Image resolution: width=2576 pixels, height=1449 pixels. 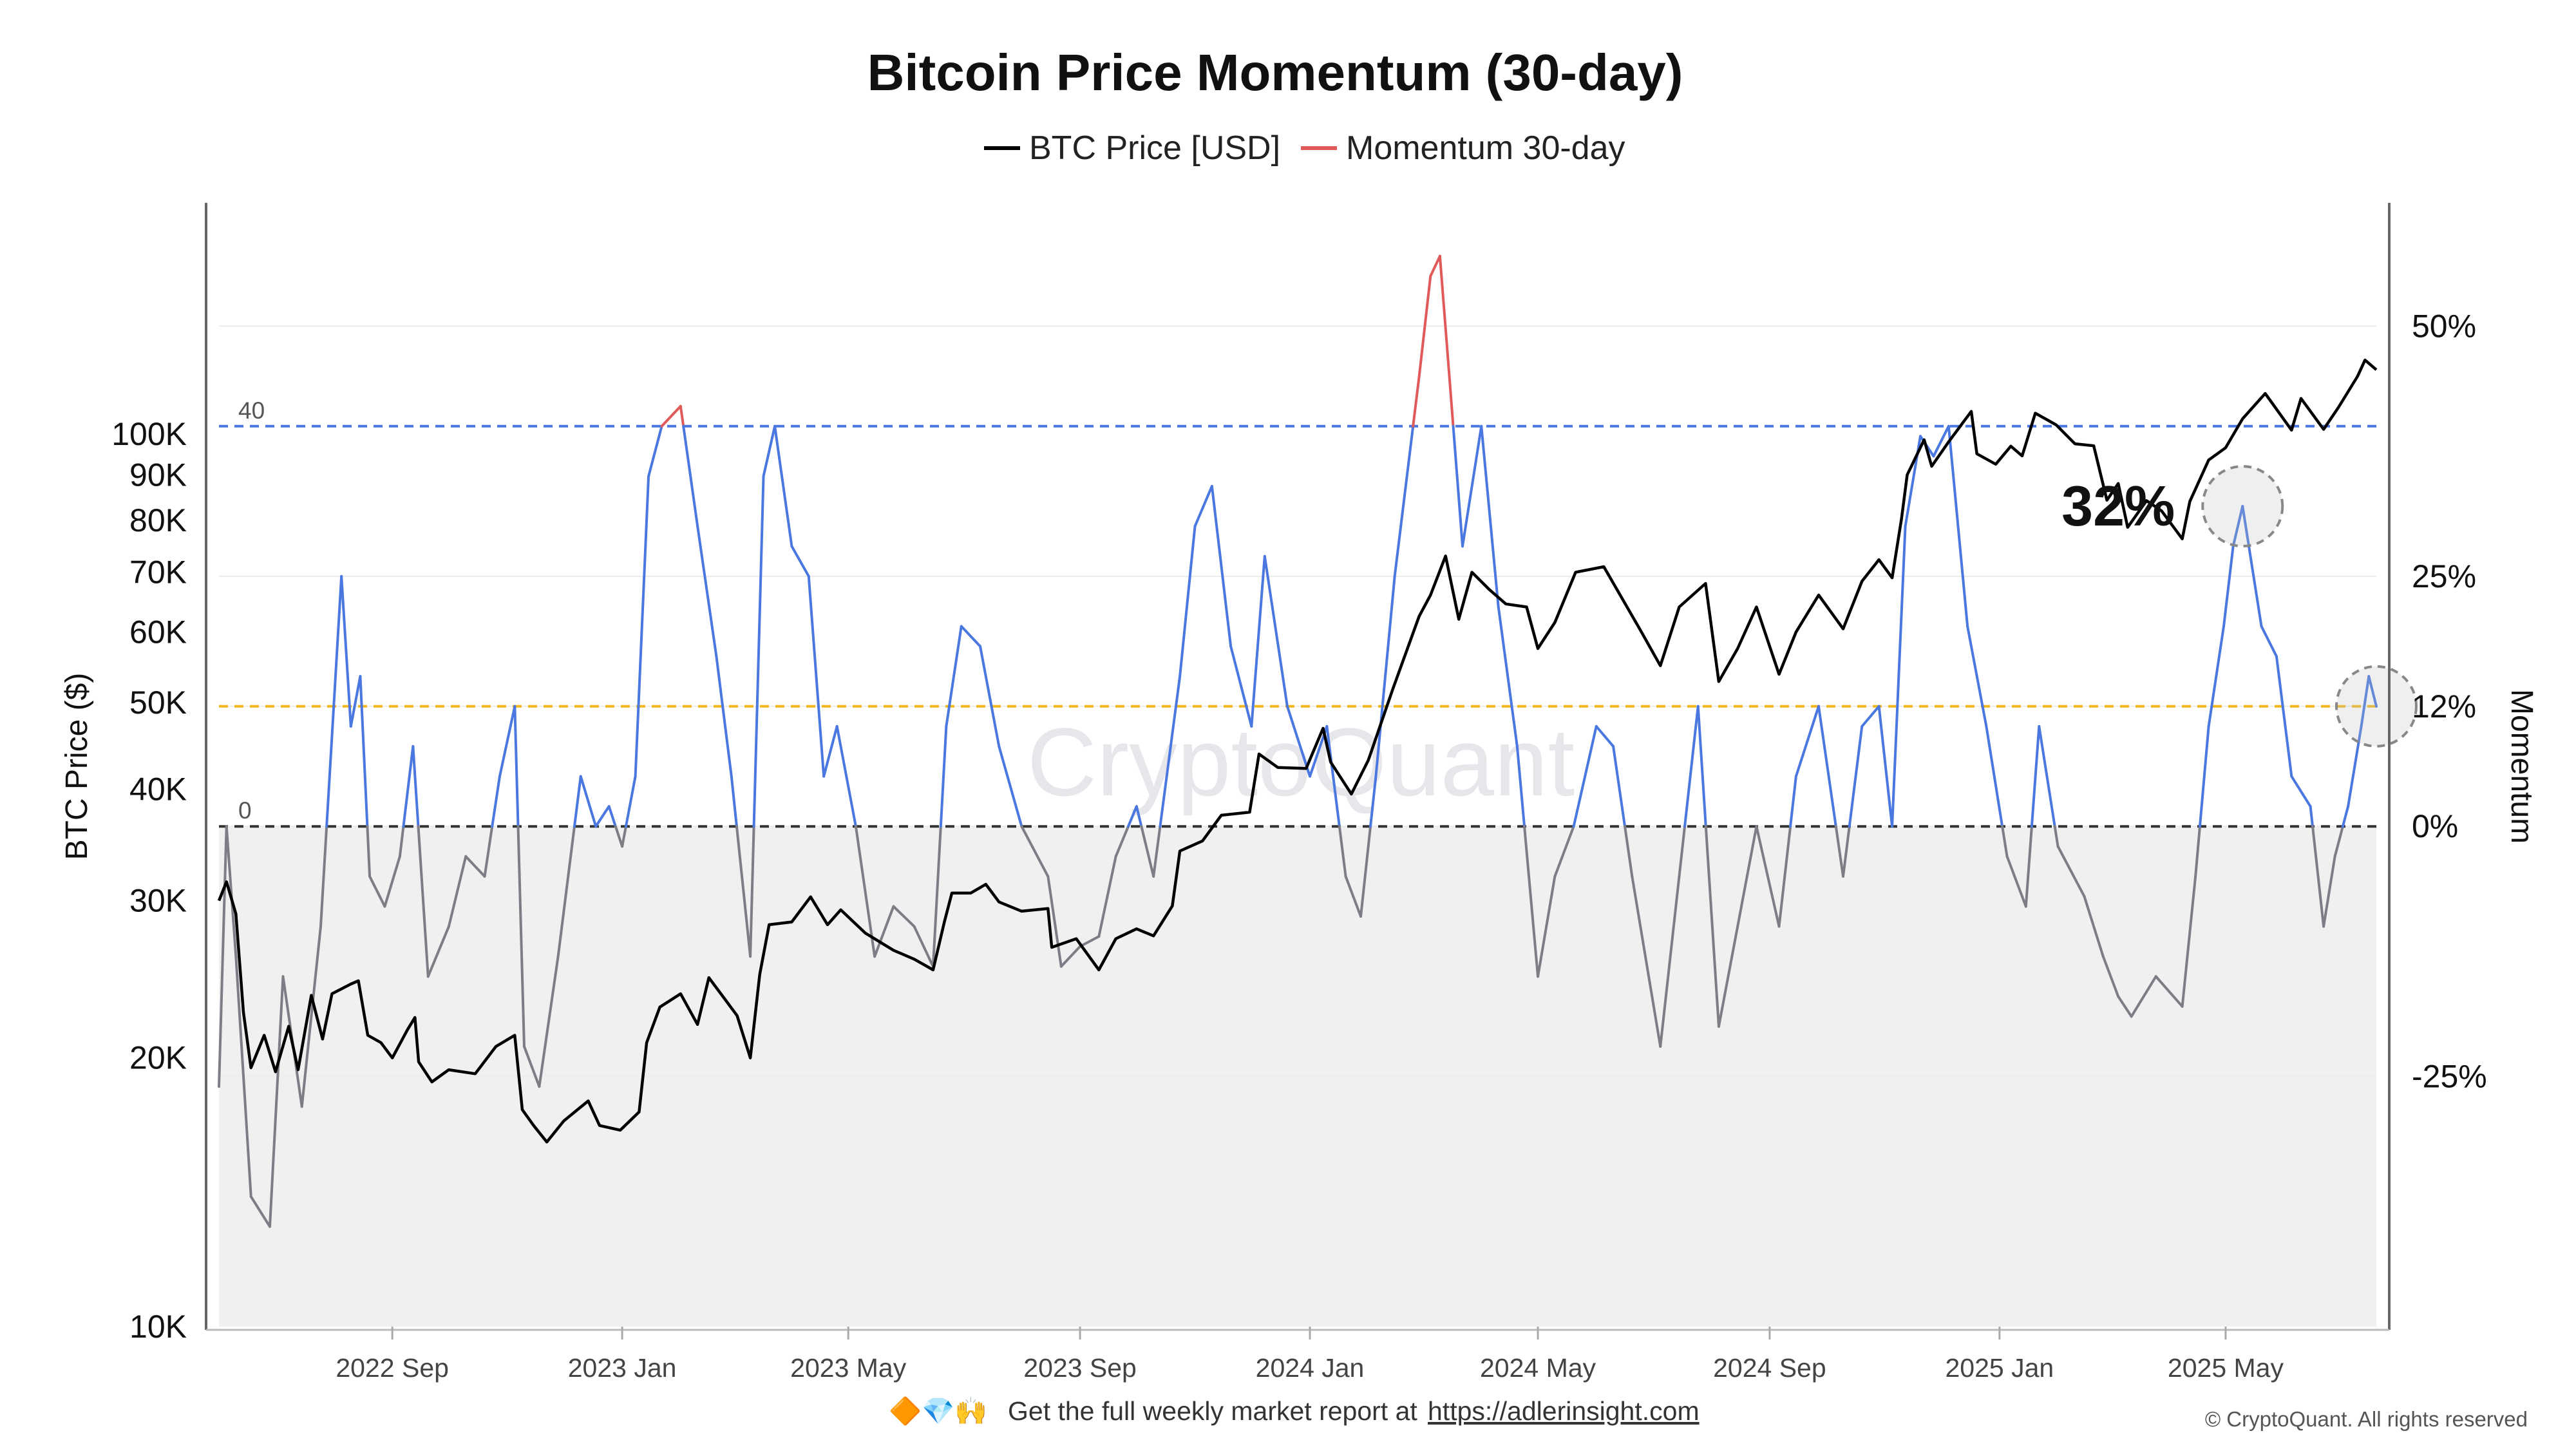 What do you see at coordinates (2522, 766) in the screenshot?
I see `right-axis-title: Momentum` at bounding box center [2522, 766].